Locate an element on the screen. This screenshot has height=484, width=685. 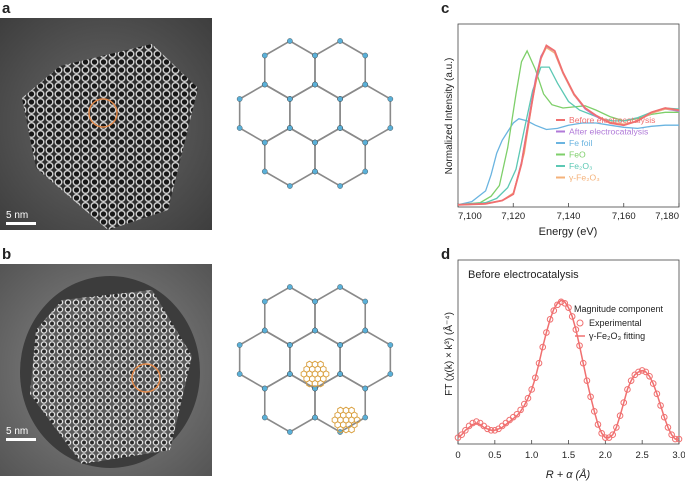
legend-label: Before electrocatalysis is located at coordinates (612, 120).